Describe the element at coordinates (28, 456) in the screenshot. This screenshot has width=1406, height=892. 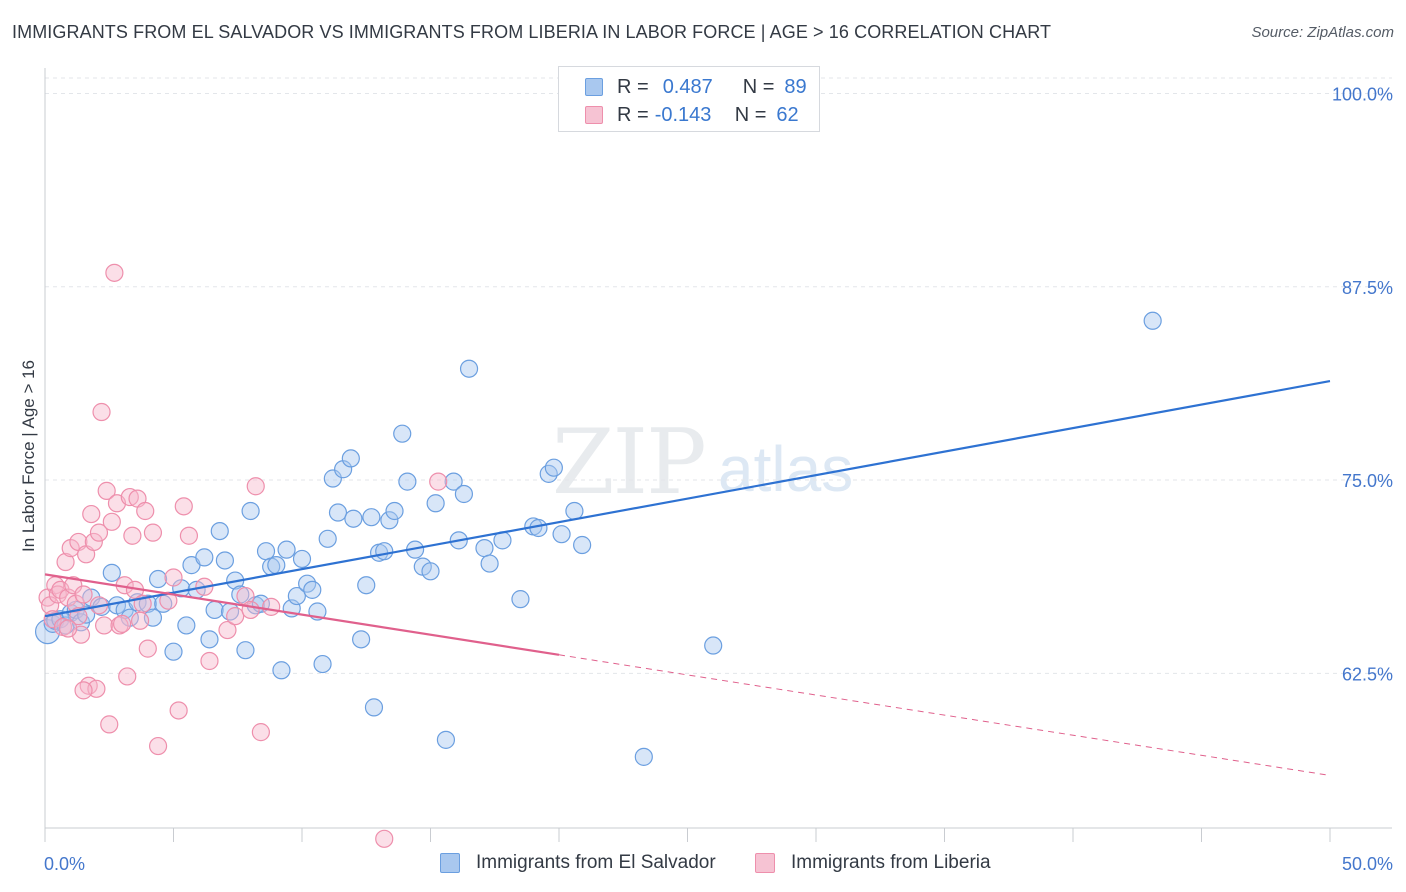
I see `y-axis-label: In Labor Force | Age > 16` at that location.